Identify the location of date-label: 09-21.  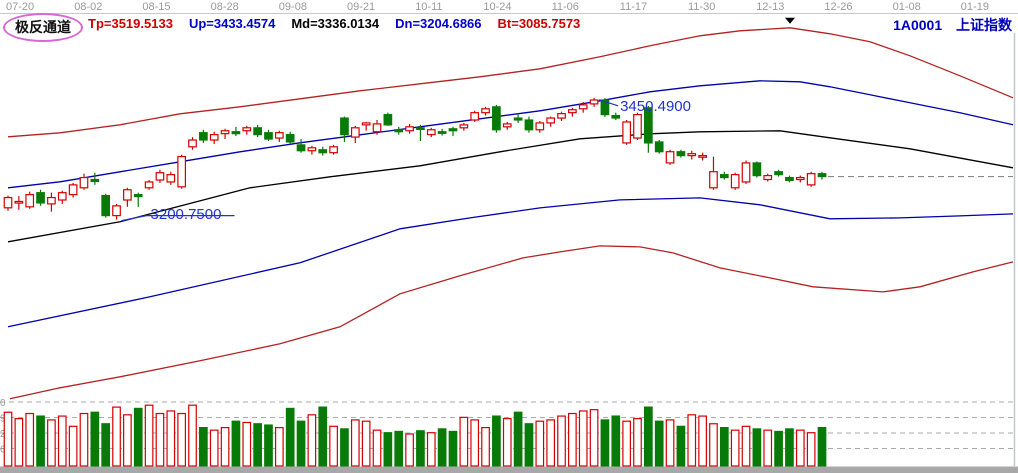
(361, 7).